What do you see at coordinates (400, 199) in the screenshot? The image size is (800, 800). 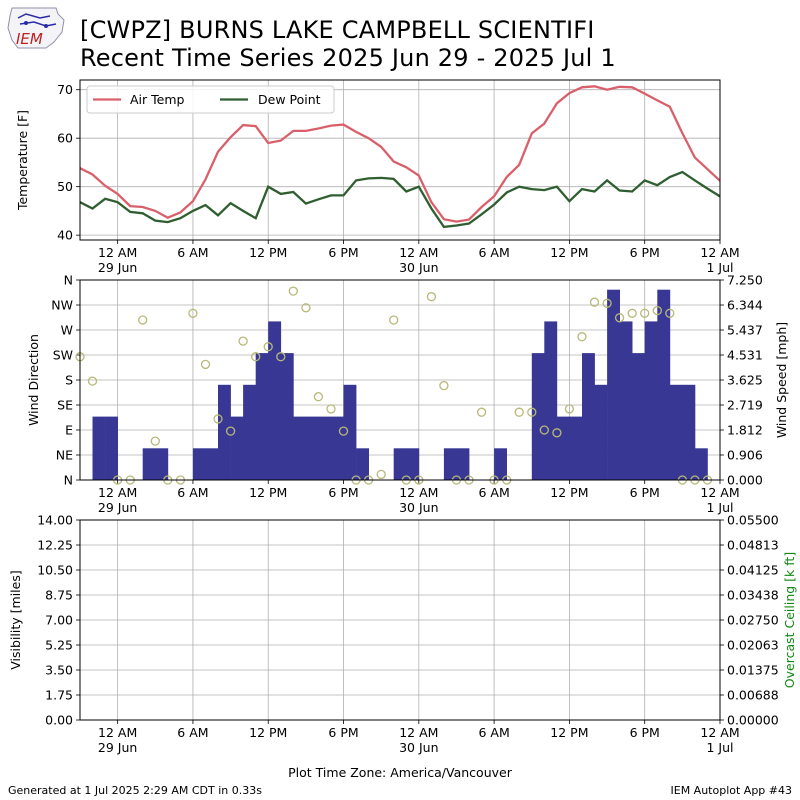 I see `dew-point-line` at bounding box center [400, 199].